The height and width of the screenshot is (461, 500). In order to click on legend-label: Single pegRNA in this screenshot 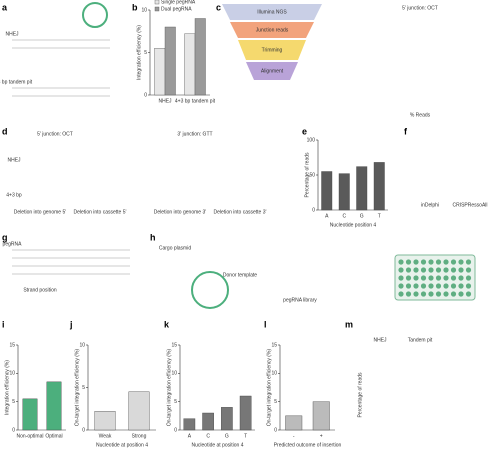, I will do `click(178, 2)`.